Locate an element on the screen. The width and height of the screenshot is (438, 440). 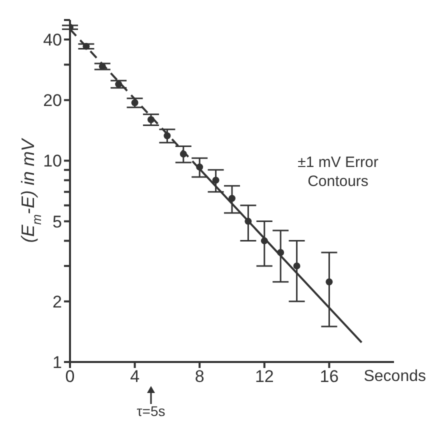
y-tick-label: 10 is located at coordinates (52, 161).